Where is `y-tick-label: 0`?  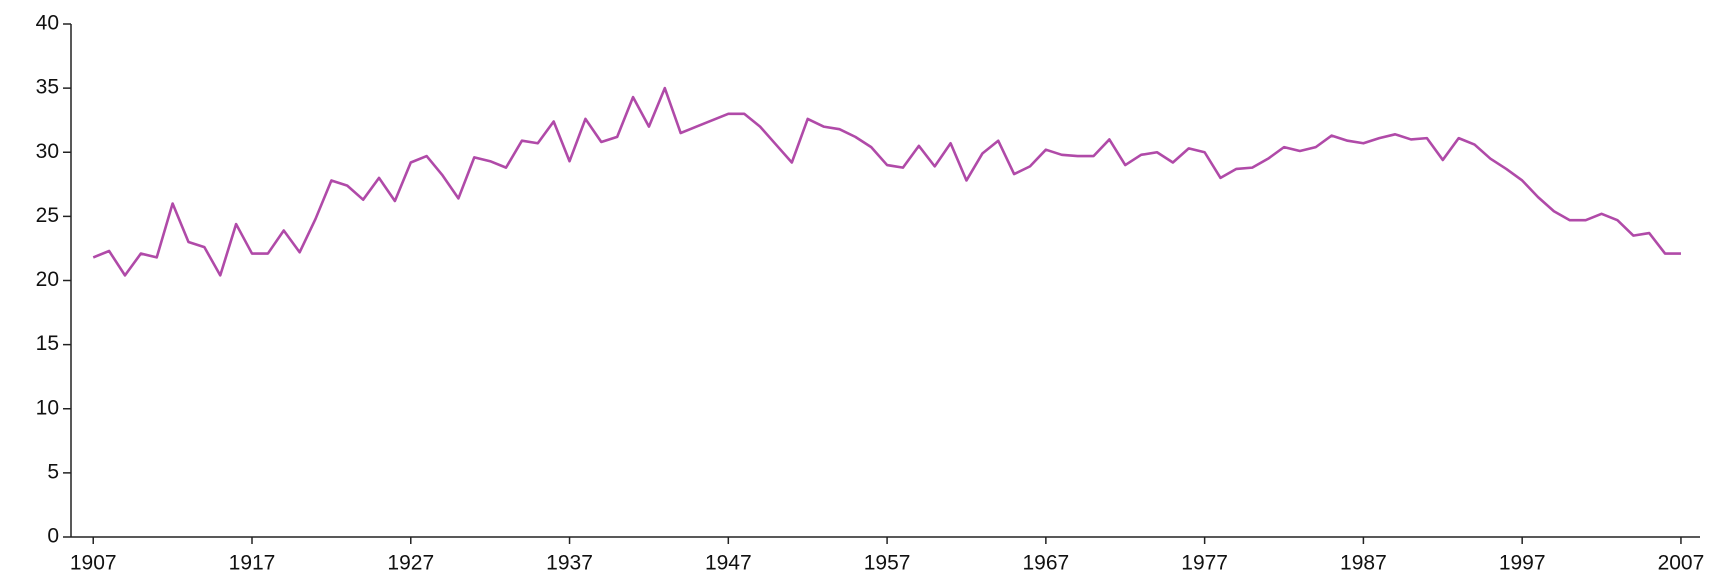
y-tick-label: 0 is located at coordinates (53, 536).